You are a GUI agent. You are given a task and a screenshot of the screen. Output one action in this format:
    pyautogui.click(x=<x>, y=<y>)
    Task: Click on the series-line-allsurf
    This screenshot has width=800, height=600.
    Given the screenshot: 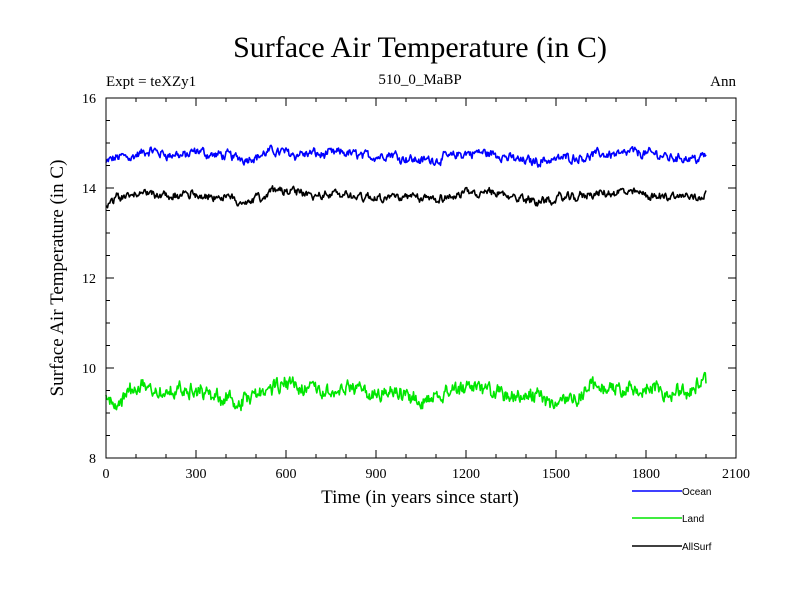 What is the action you would take?
    pyautogui.click(x=406, y=197)
    